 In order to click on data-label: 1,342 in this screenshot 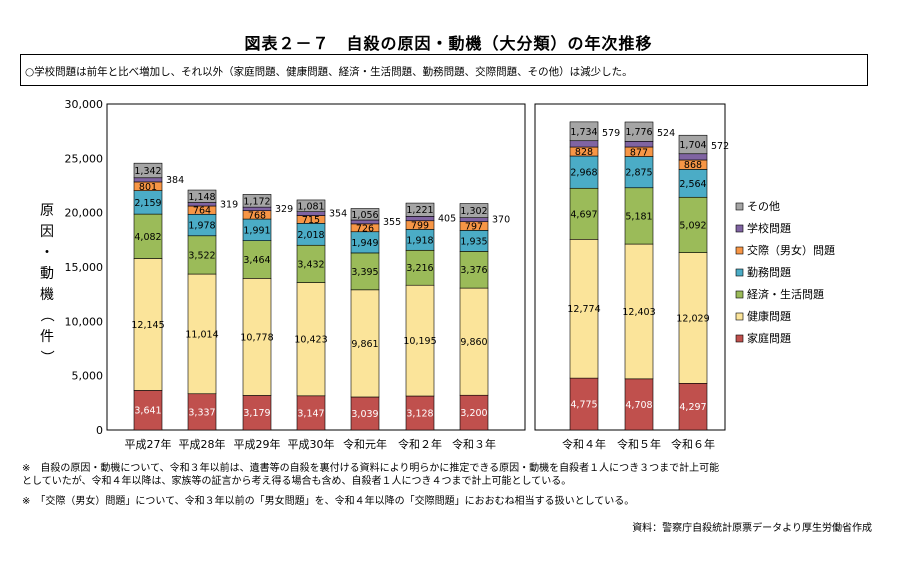, I will do `click(147, 171)`.